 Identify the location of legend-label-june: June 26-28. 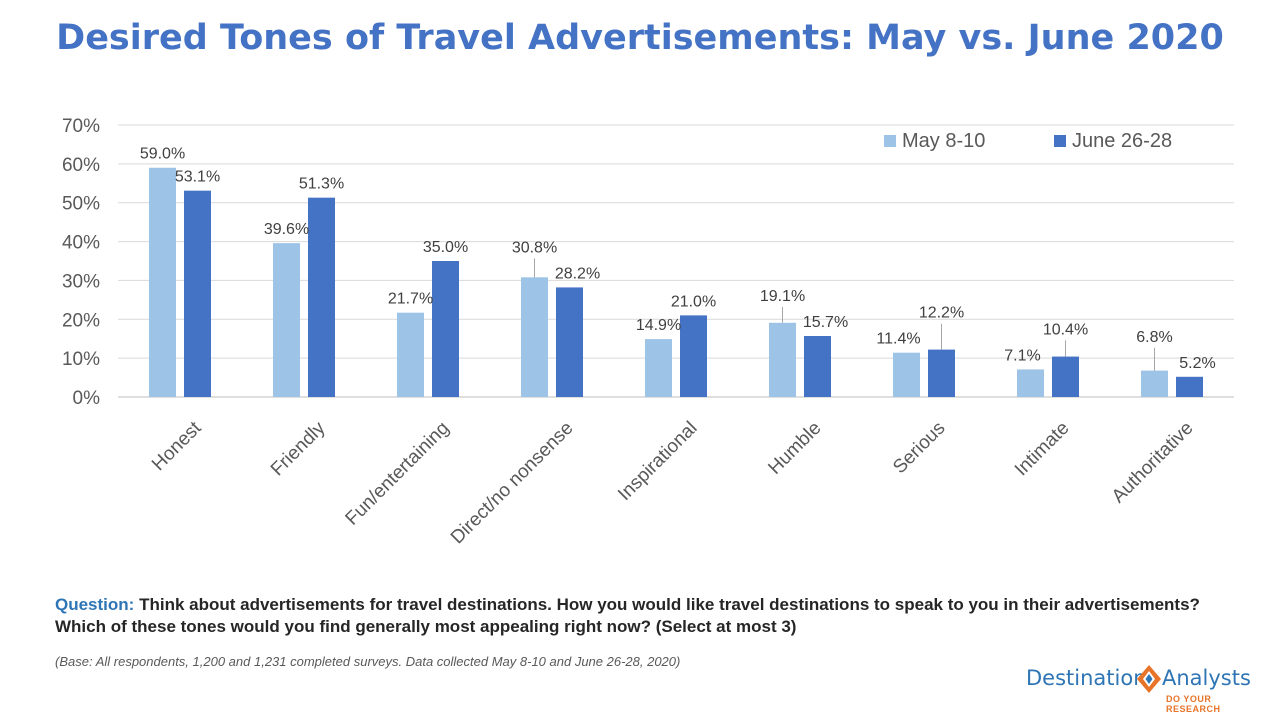
(1122, 141).